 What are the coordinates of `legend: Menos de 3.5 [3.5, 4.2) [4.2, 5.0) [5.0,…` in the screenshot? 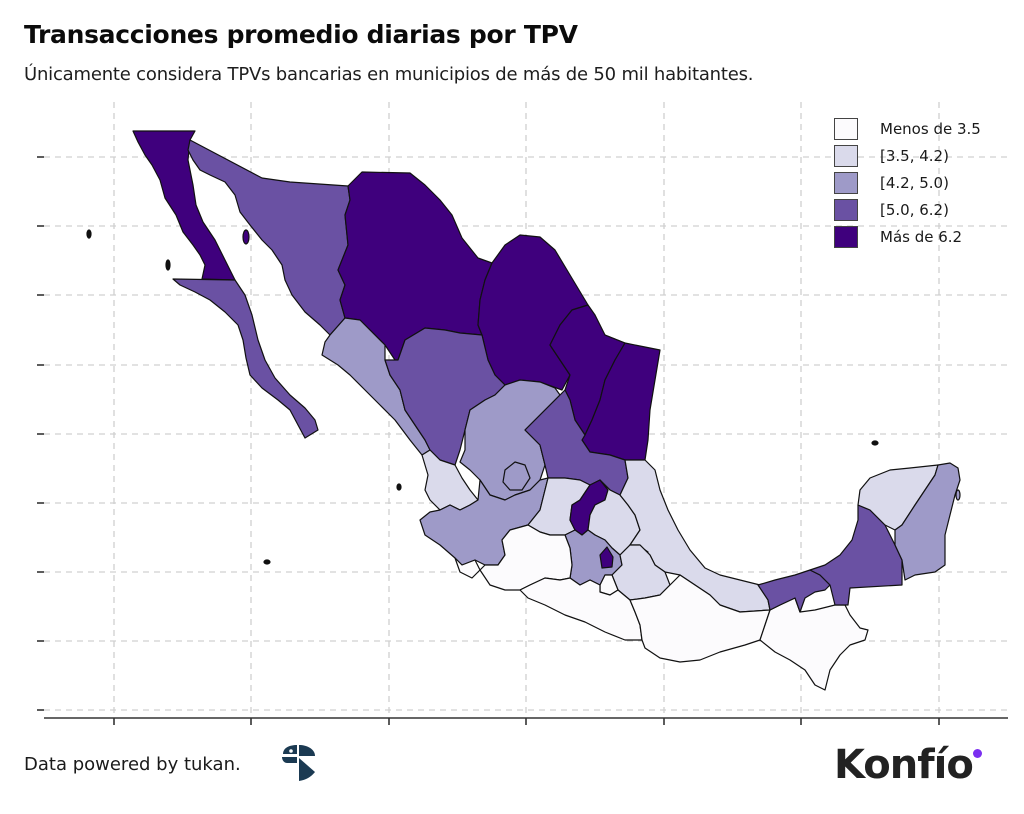 It's located at (907, 182).